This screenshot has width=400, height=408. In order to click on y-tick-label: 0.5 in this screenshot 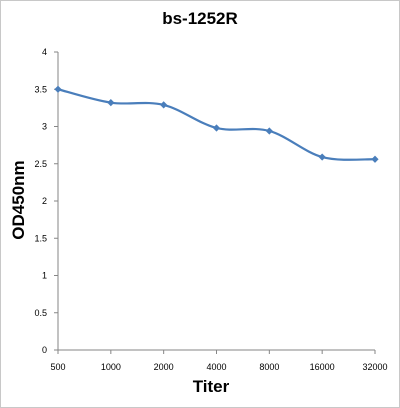, I will do `click(40, 313)`.